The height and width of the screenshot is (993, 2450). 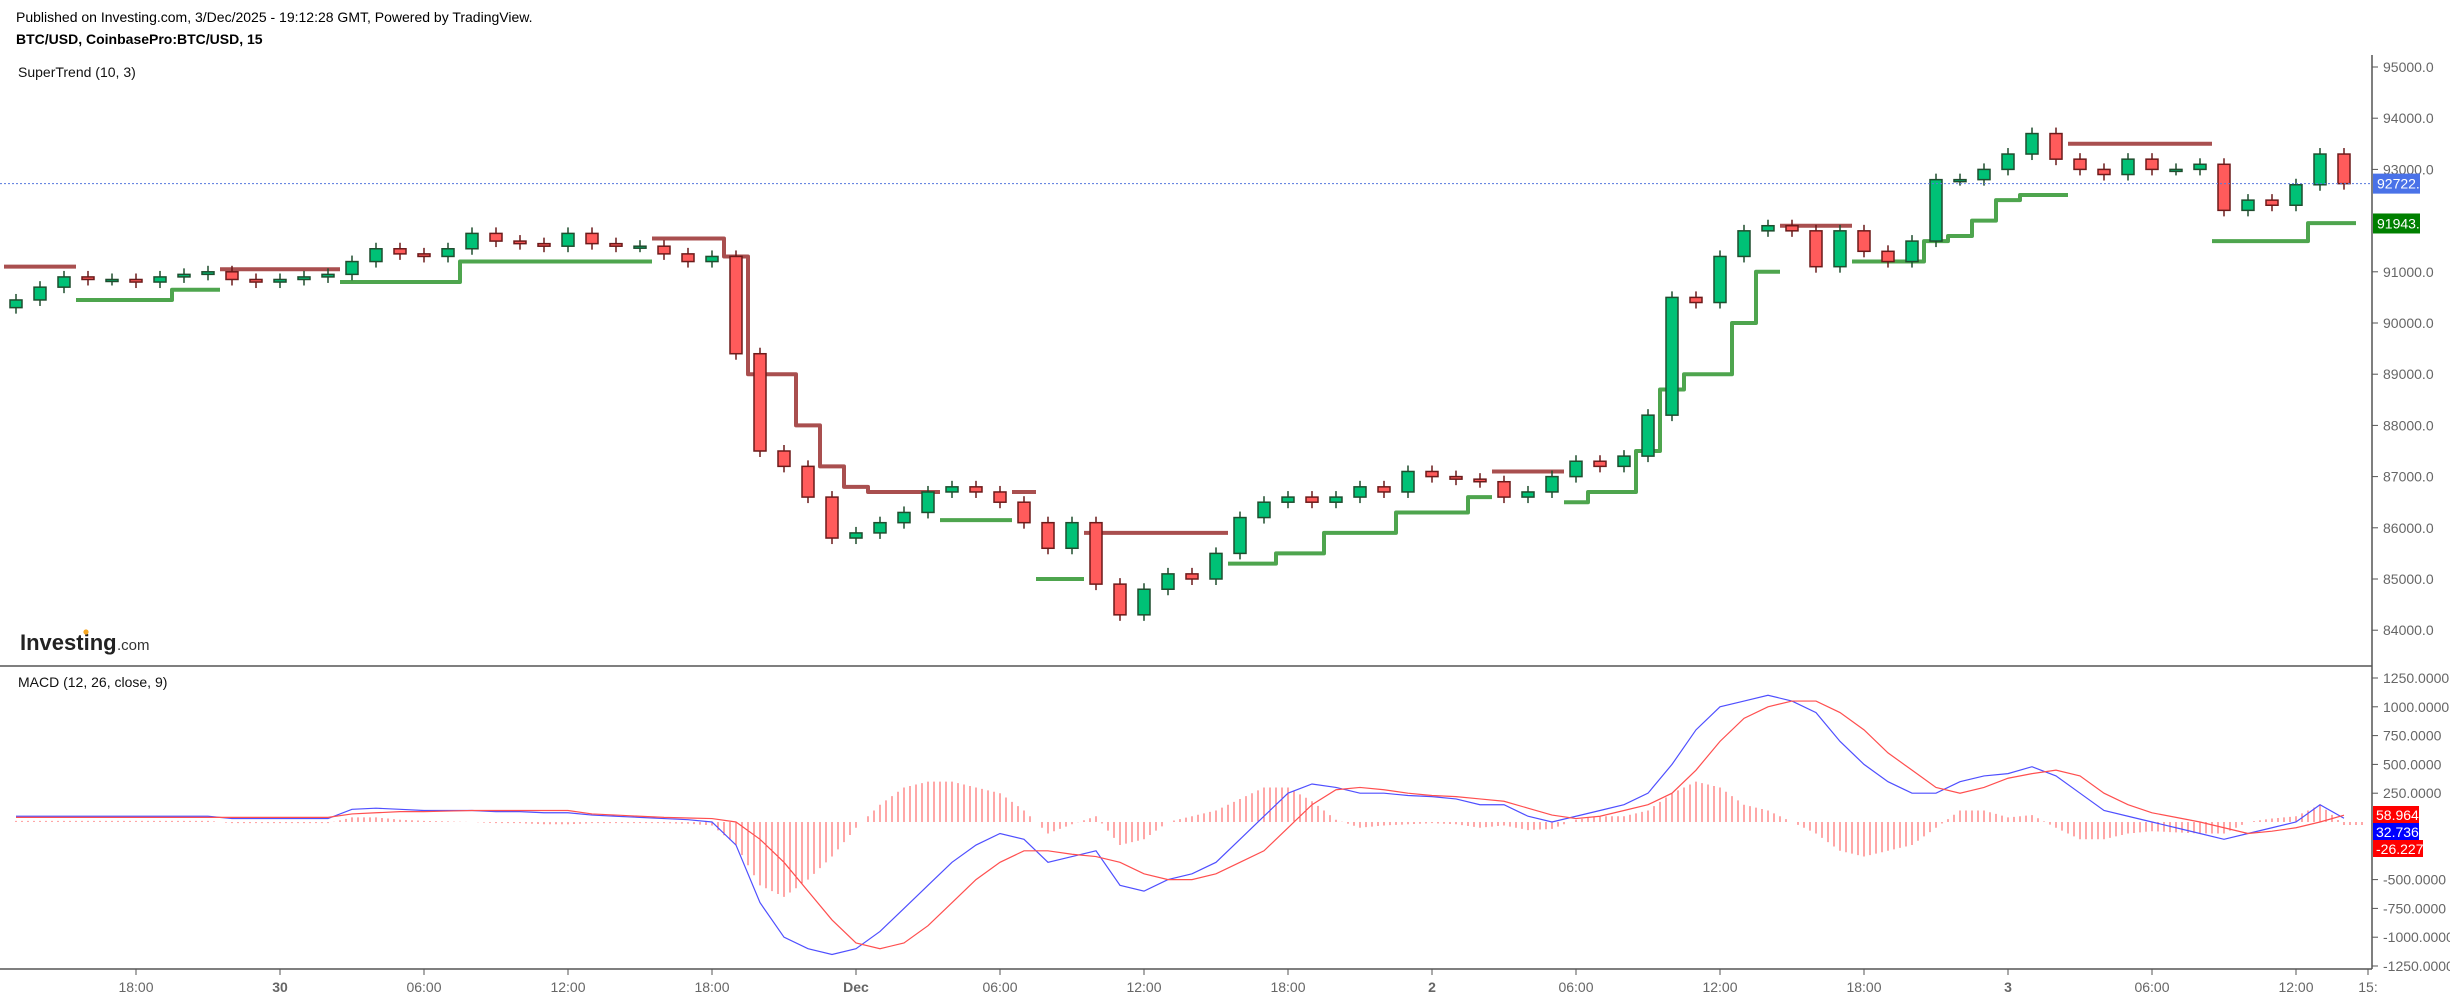 I want to click on price-tick-label: 86000.0, so click(x=2408, y=528).